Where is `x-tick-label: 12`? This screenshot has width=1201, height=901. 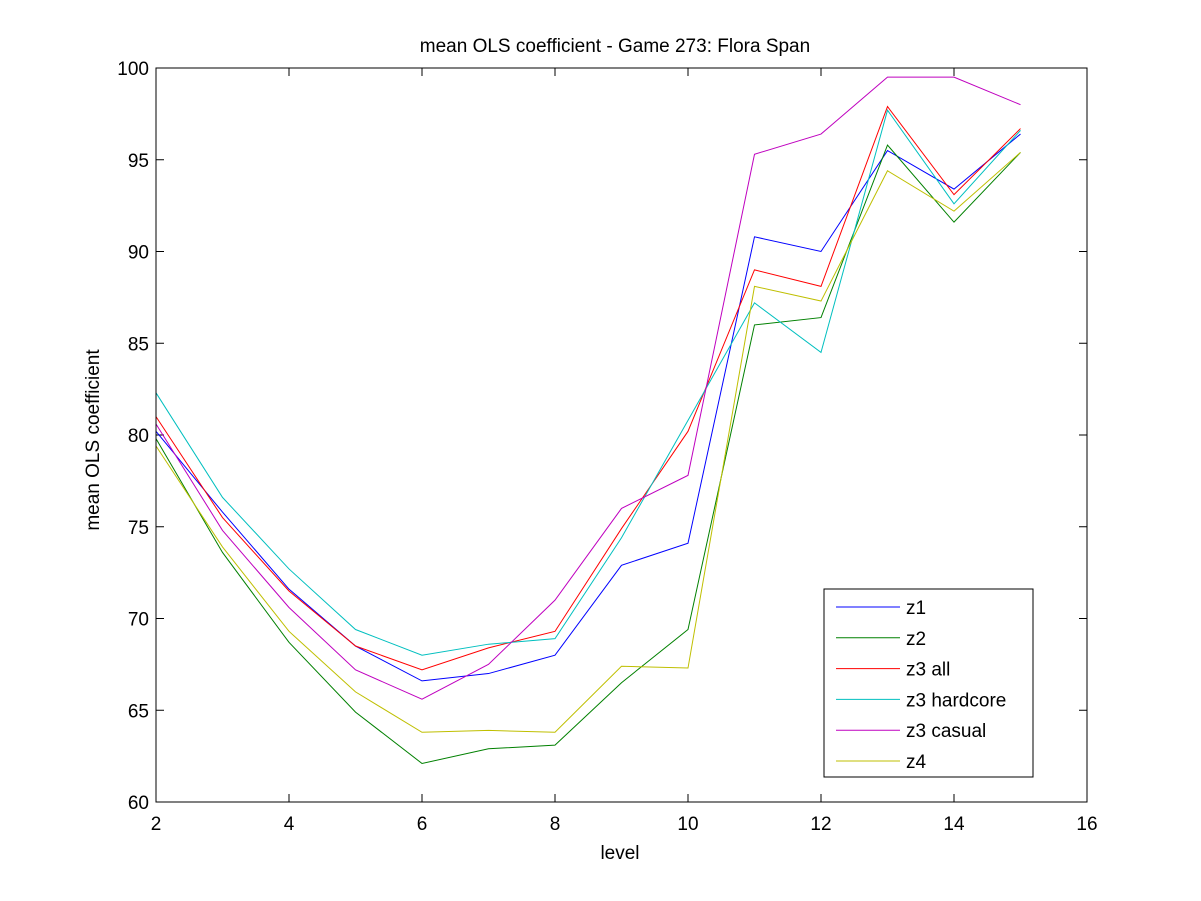
x-tick-label: 12 is located at coordinates (820, 824).